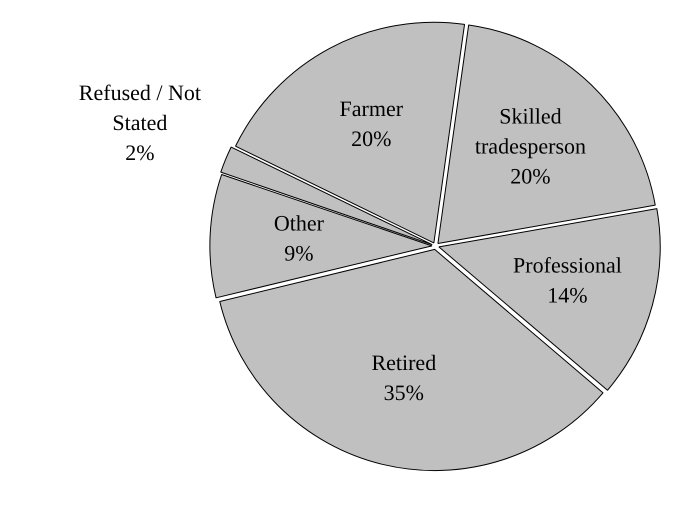 Image resolution: width=696 pixels, height=522 pixels. What do you see at coordinates (567, 295) in the screenshot?
I see `data-label: 14%` at bounding box center [567, 295].